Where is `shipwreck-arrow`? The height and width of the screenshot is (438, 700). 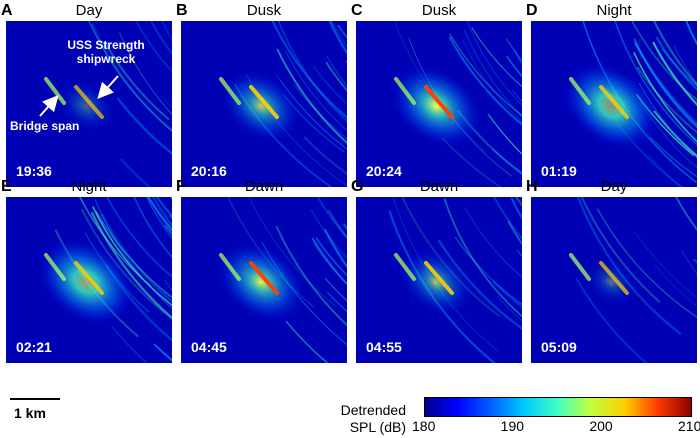 shipwreck-arrow is located at coordinates (108, 87).